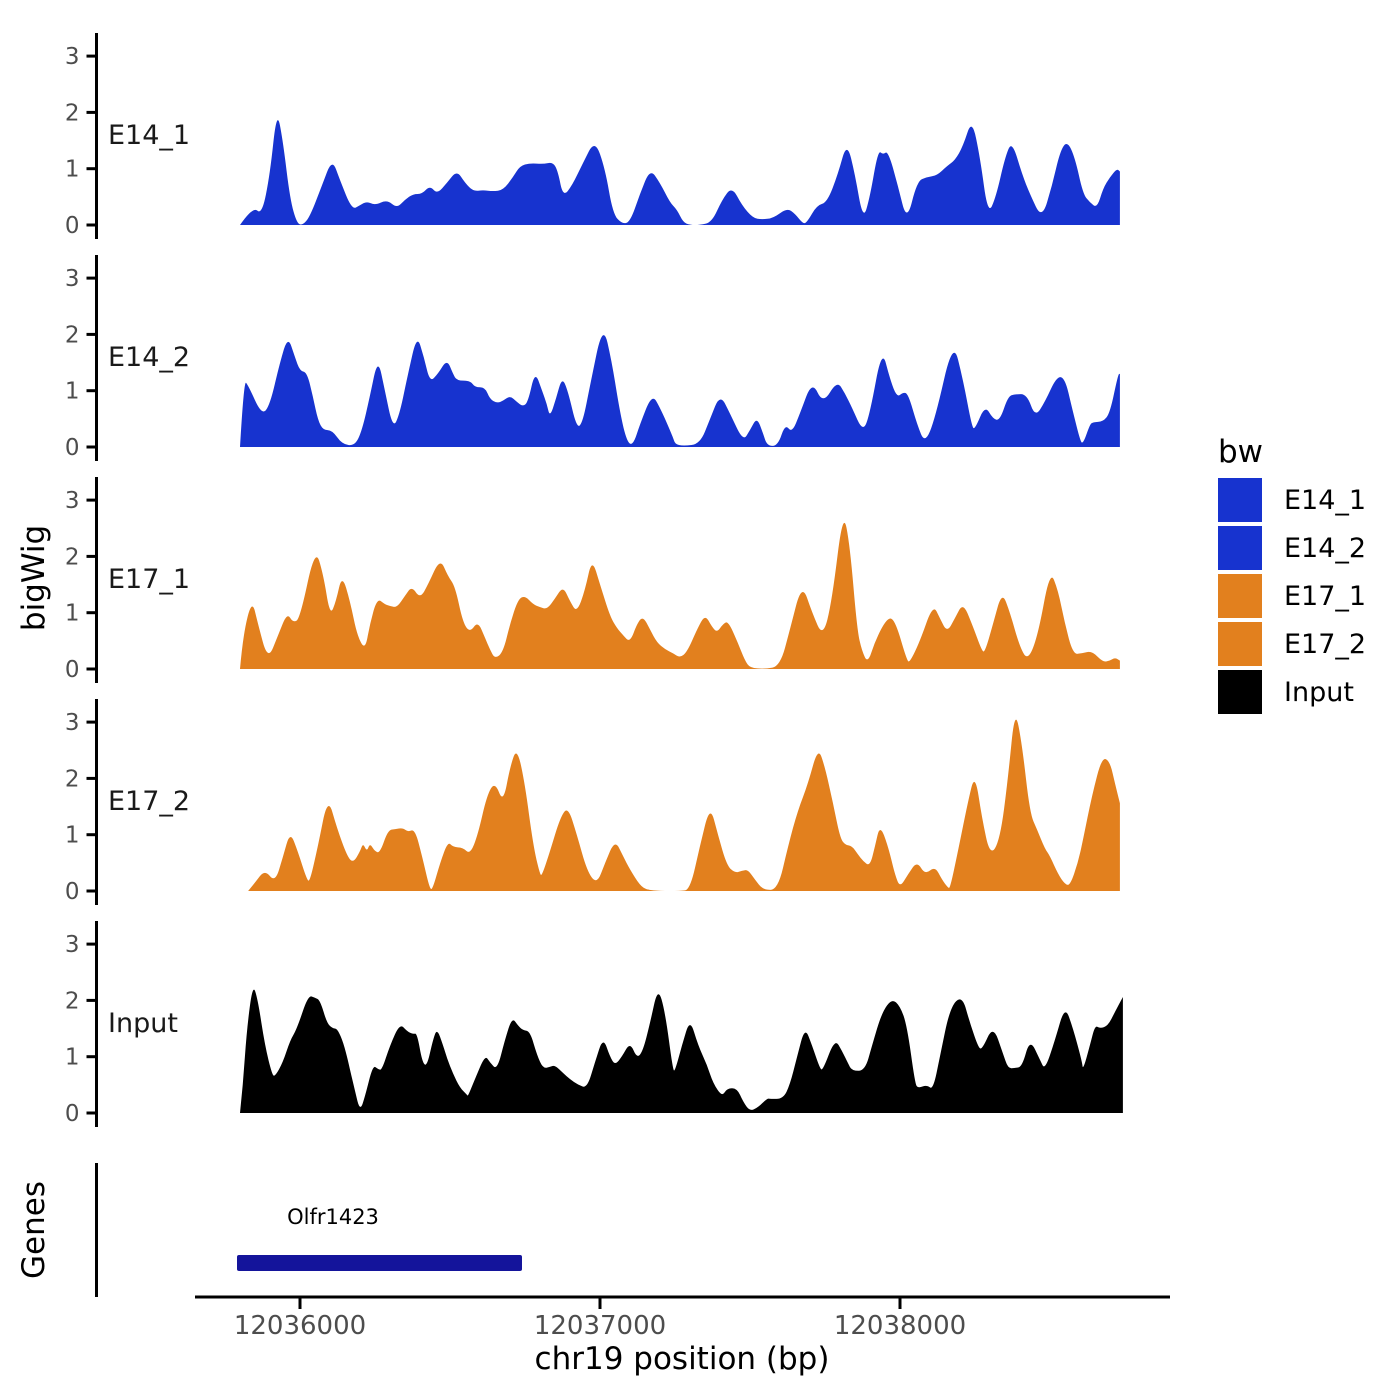 This screenshot has width=1400, height=1400. What do you see at coordinates (681, 1051) in the screenshot?
I see `signal-area-input` at bounding box center [681, 1051].